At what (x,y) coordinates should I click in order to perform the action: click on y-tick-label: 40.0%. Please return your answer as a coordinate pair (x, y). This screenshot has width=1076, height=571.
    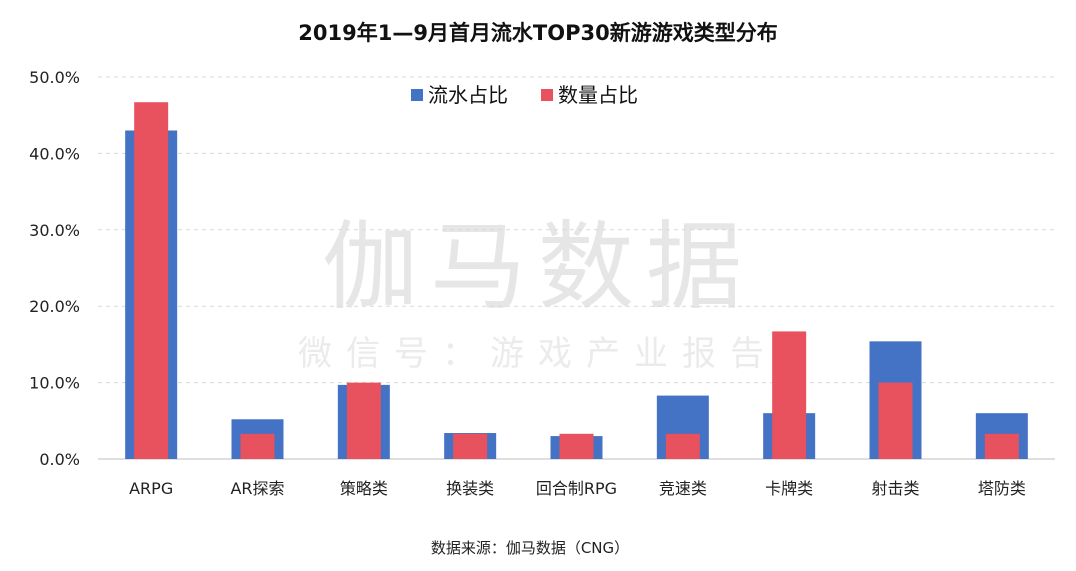
    Looking at the image, I should click on (54, 153).